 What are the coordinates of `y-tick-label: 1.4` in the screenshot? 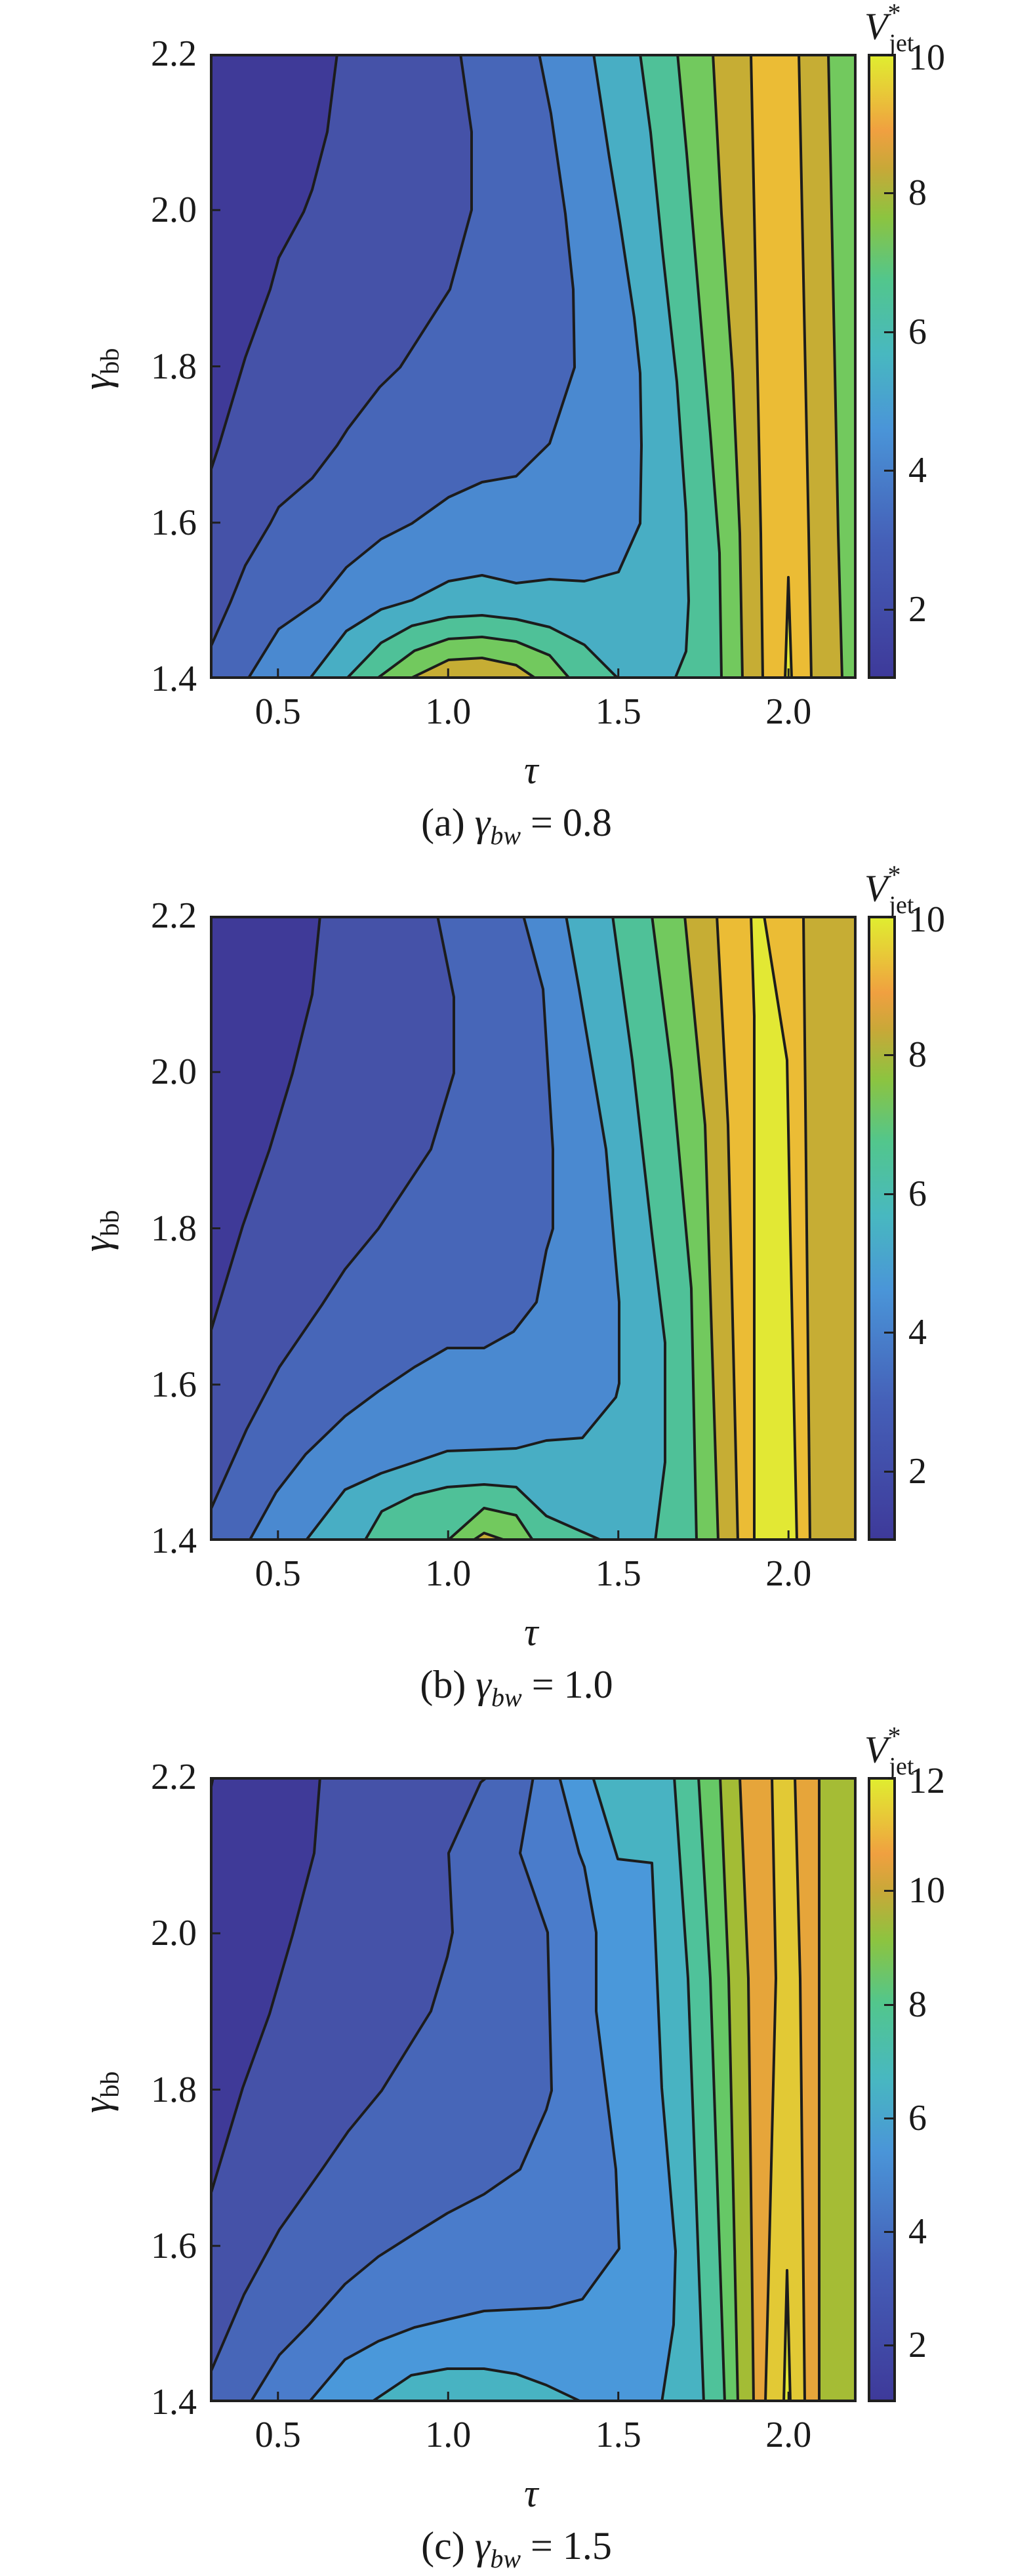 It's located at (174, 2402).